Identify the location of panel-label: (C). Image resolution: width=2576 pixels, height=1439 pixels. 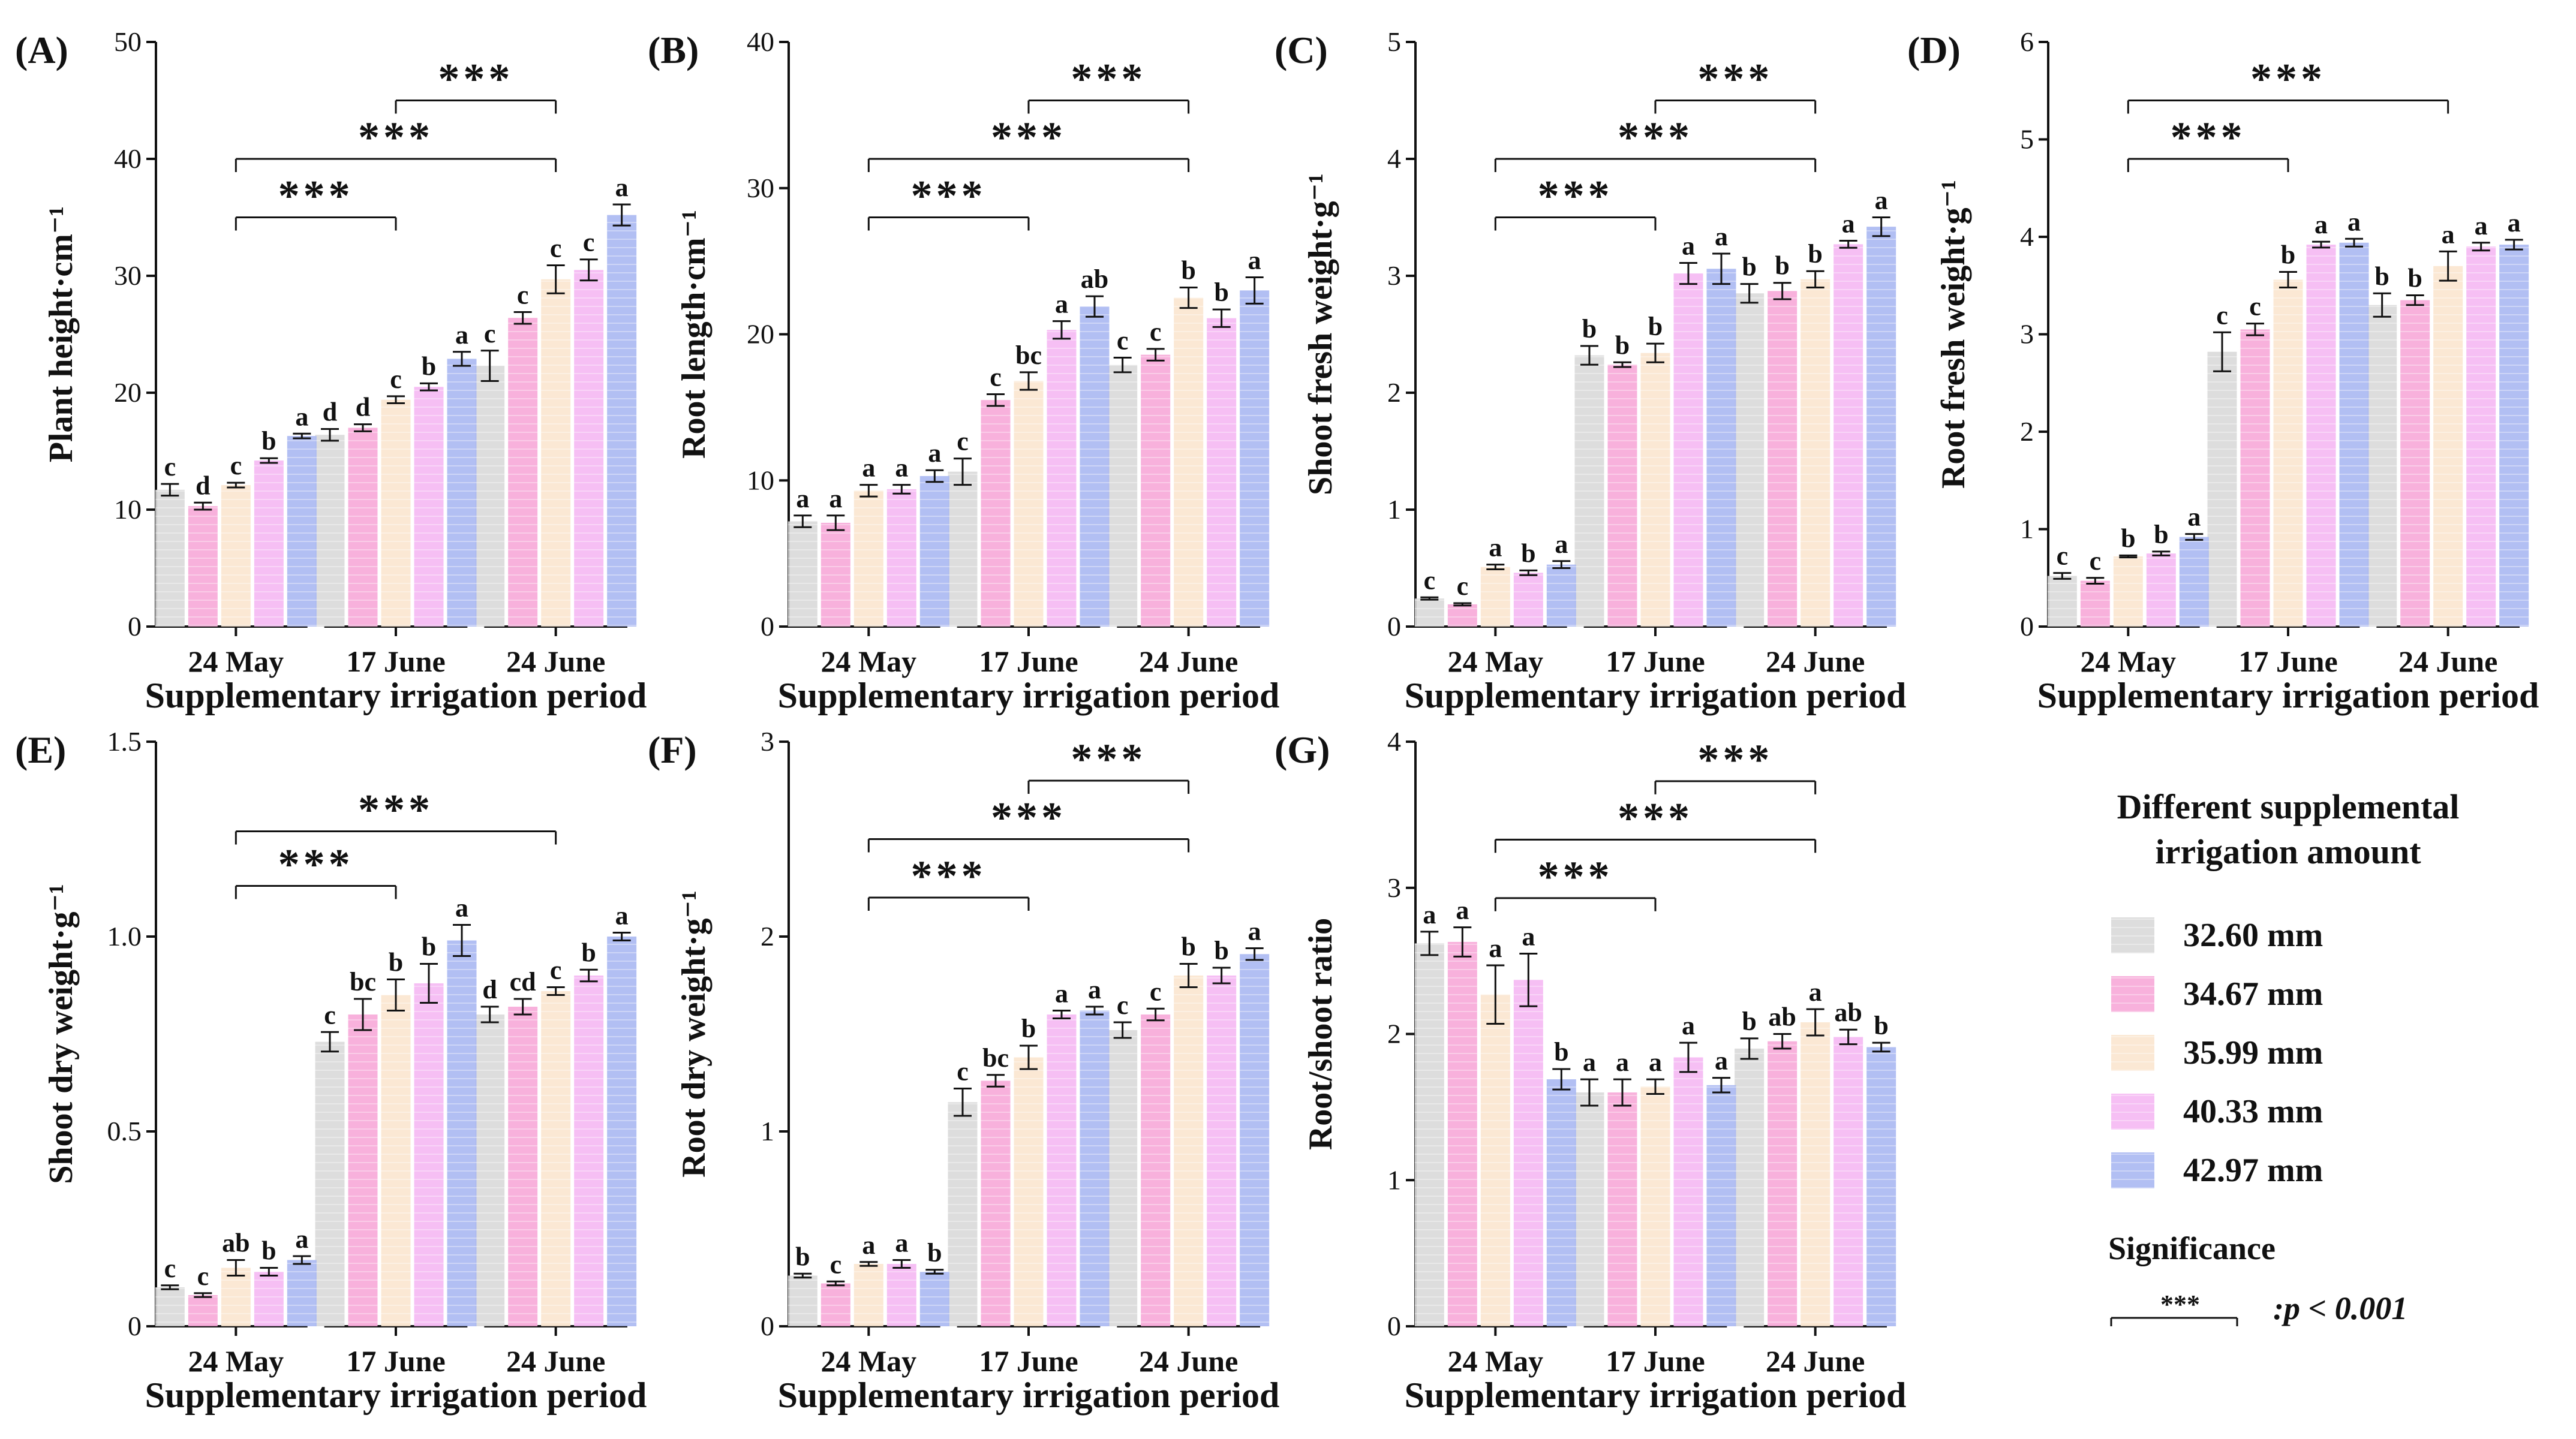
(1302, 50).